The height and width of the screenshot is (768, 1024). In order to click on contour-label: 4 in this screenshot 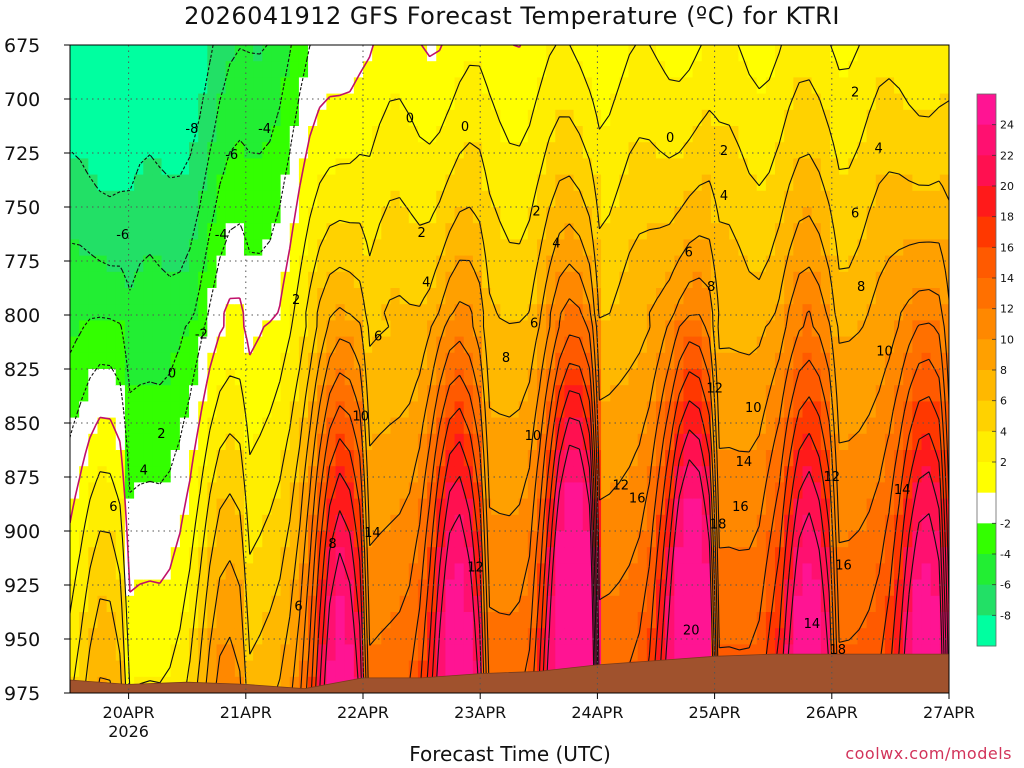, I will do `click(426, 283)`.